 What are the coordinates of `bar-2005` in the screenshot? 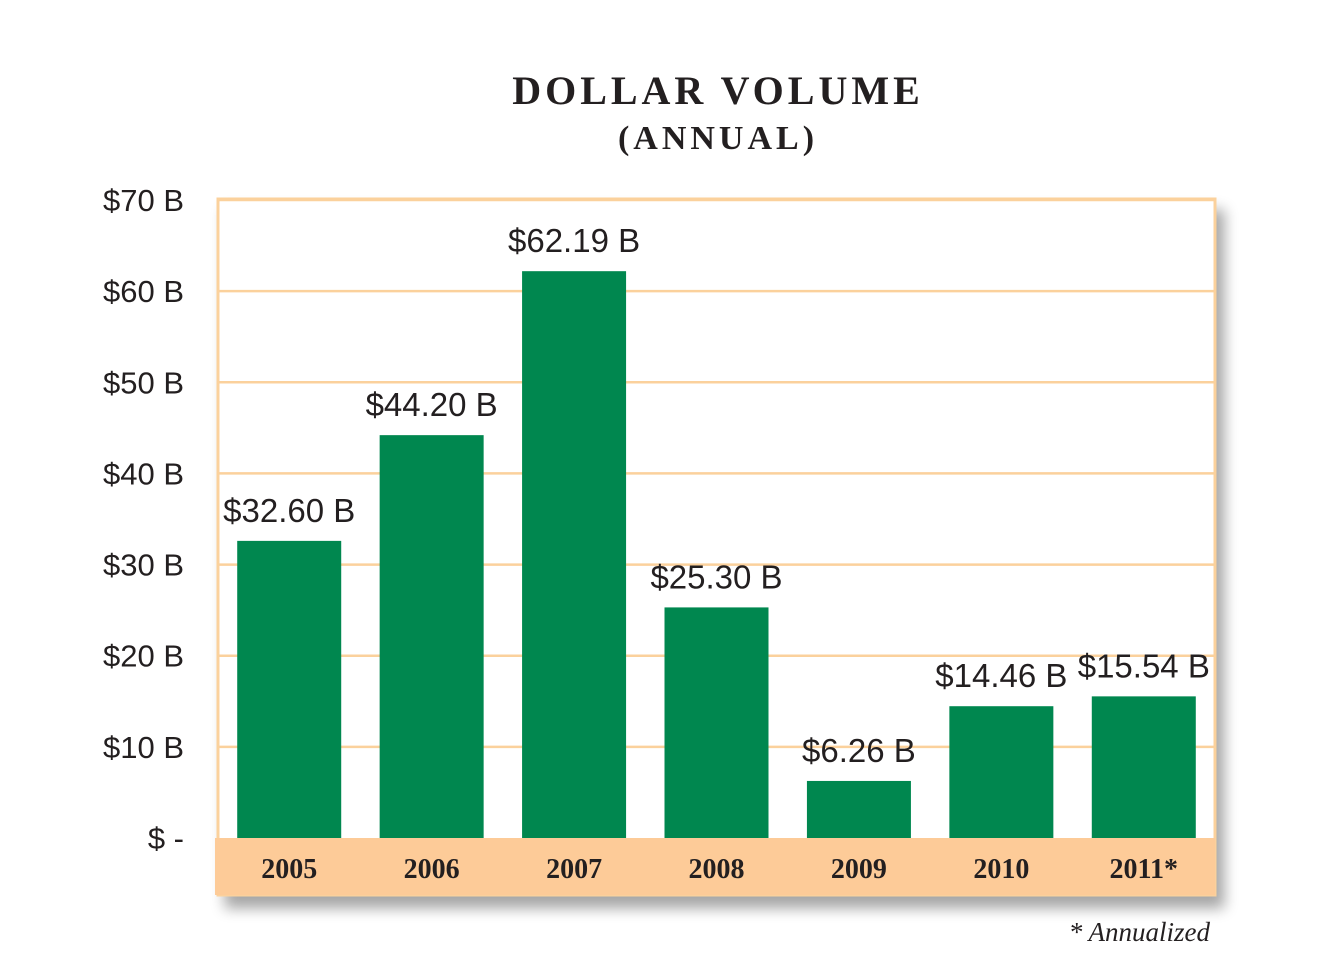 It's located at (289, 689).